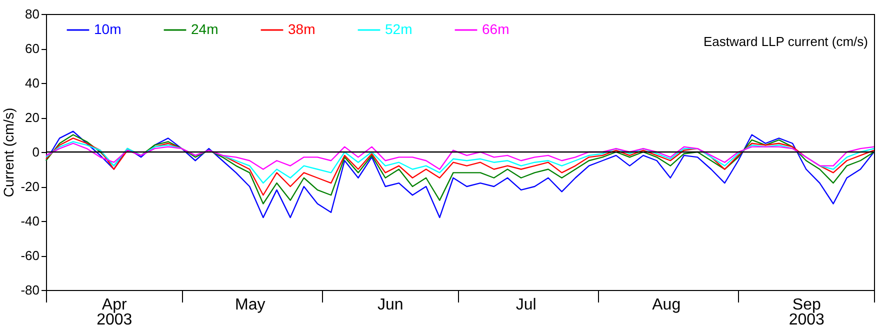  What do you see at coordinates (390, 305) in the screenshot?
I see `x-tick-label: Jun` at bounding box center [390, 305].